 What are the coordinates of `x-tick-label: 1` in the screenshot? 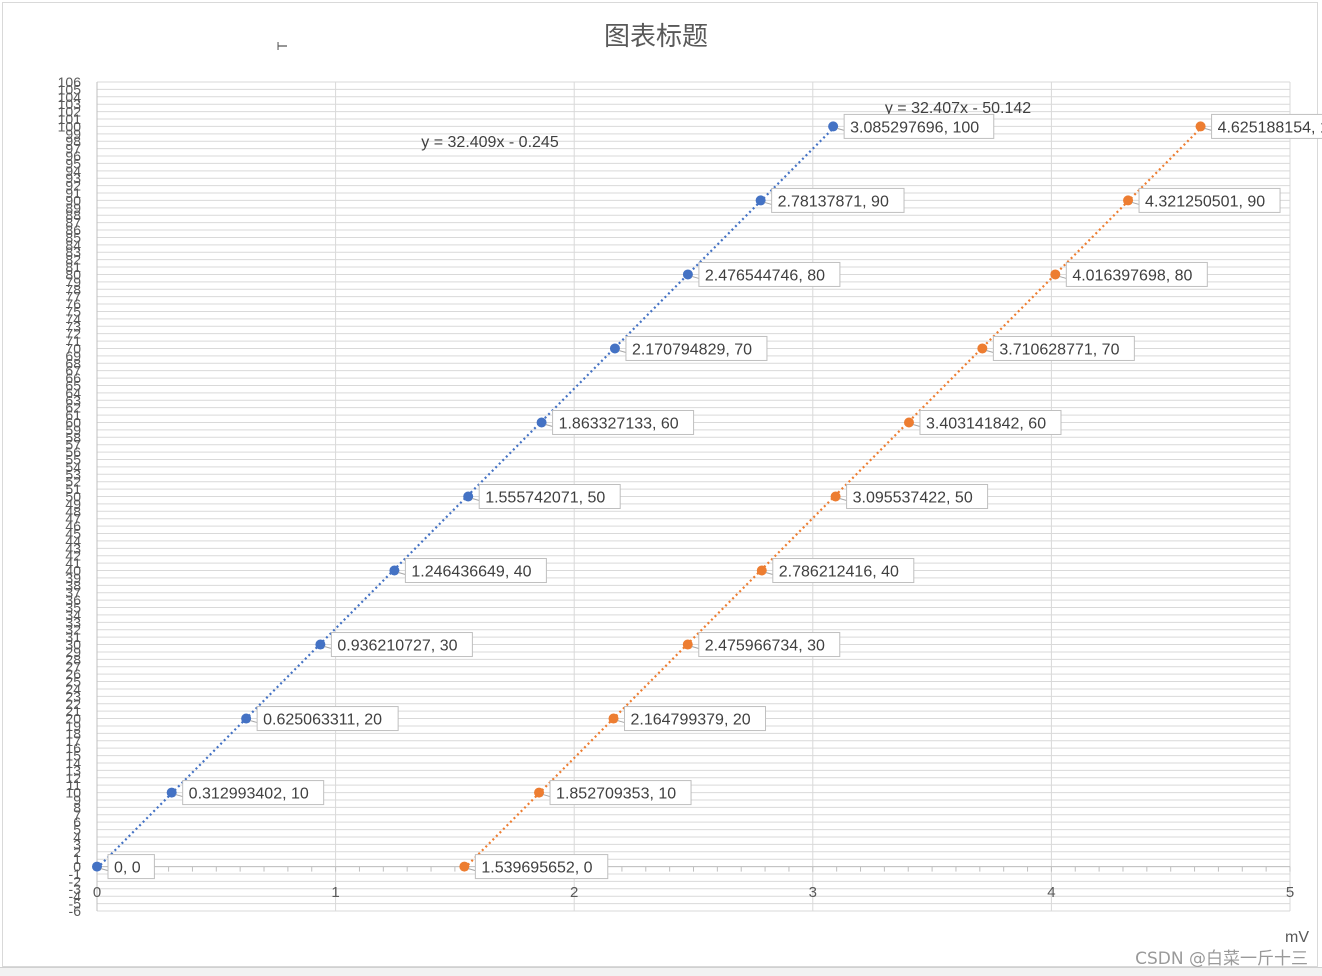 It's located at (335, 892).